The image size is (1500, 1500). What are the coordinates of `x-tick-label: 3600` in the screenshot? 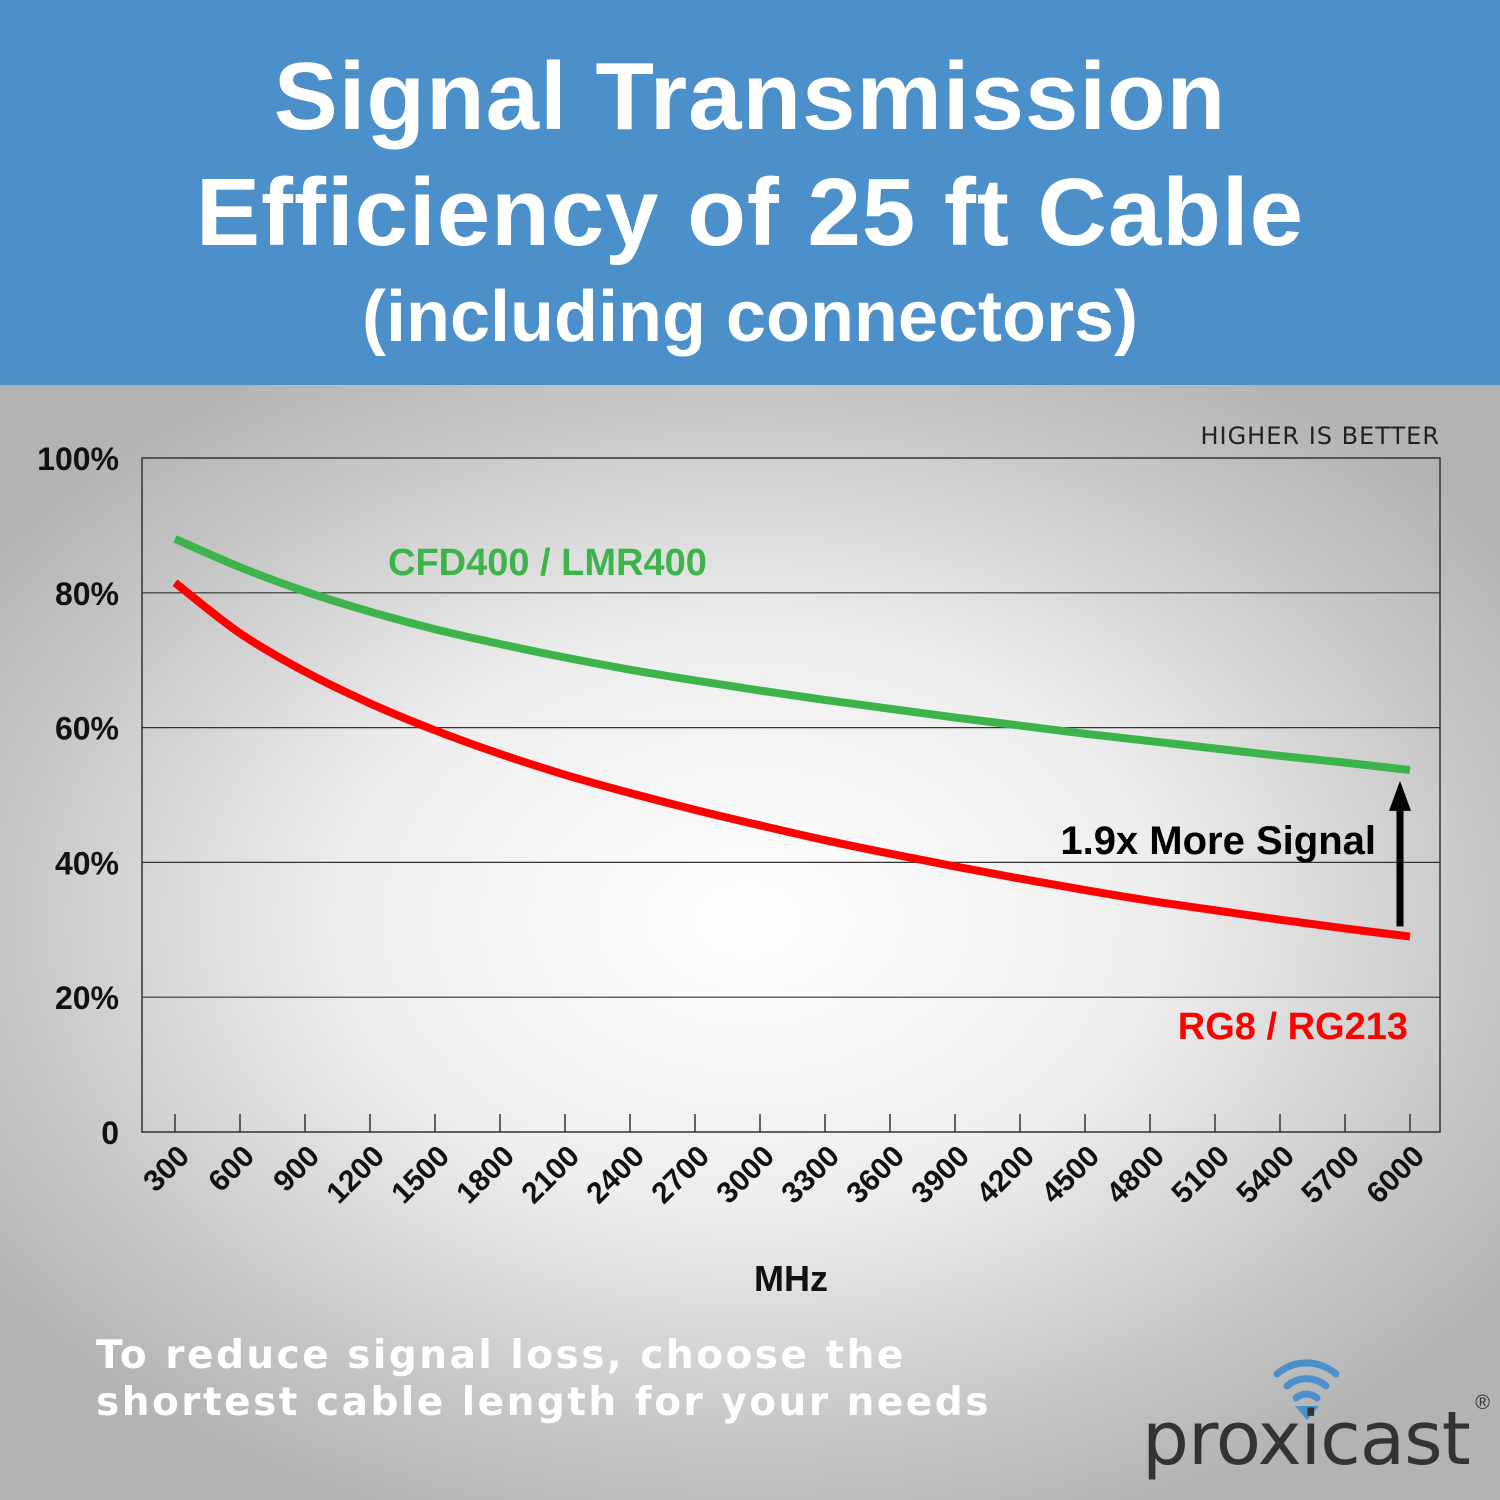 It's located at (875, 1175).